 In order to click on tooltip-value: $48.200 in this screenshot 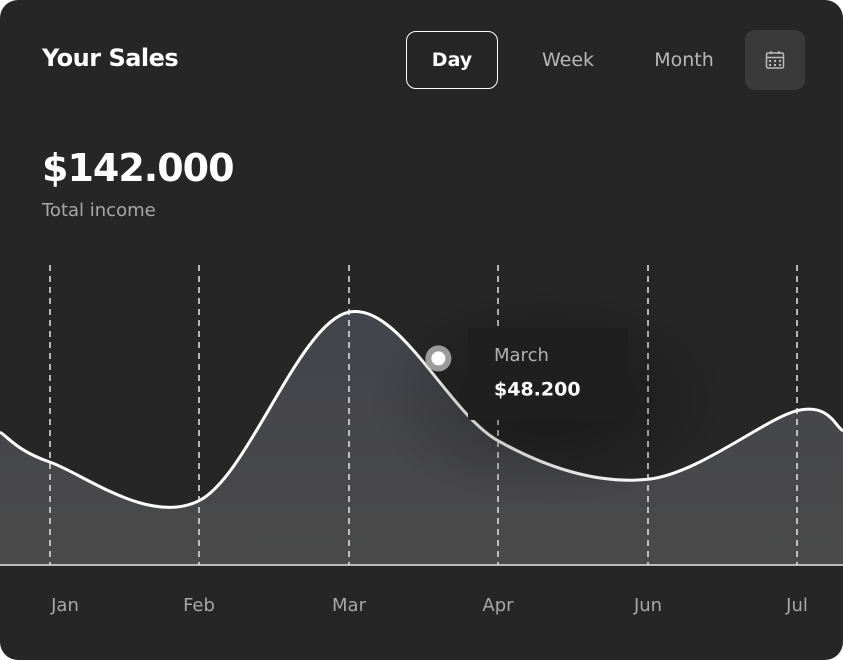, I will do `click(537, 390)`.